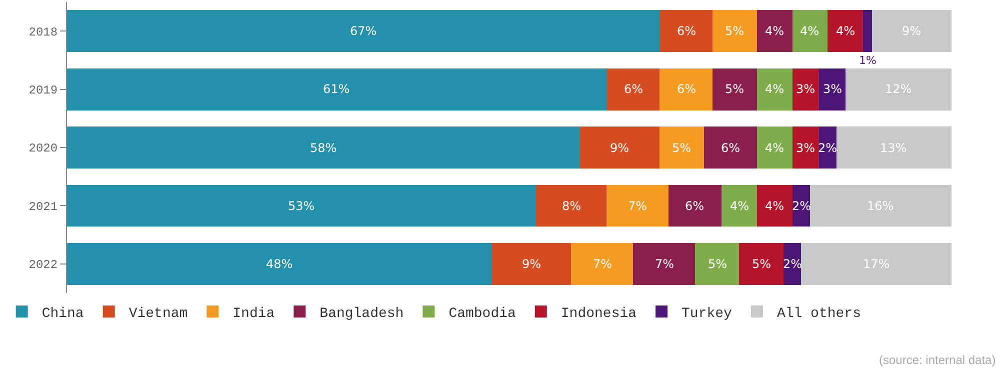 This screenshot has width=1000, height=373. I want to click on y-tick-label: 2022, so click(43, 265).